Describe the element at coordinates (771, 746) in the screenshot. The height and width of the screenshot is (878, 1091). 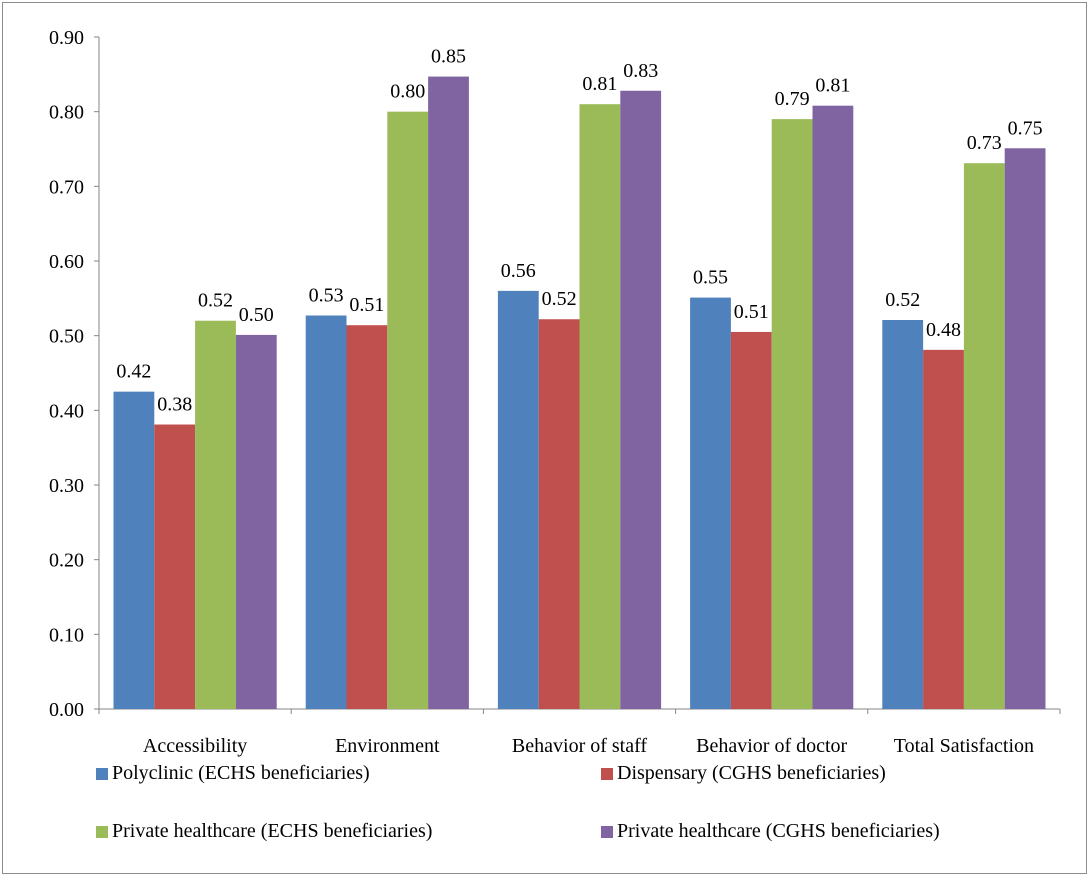
I see `x-tick-label: Behavior of doctor` at that location.